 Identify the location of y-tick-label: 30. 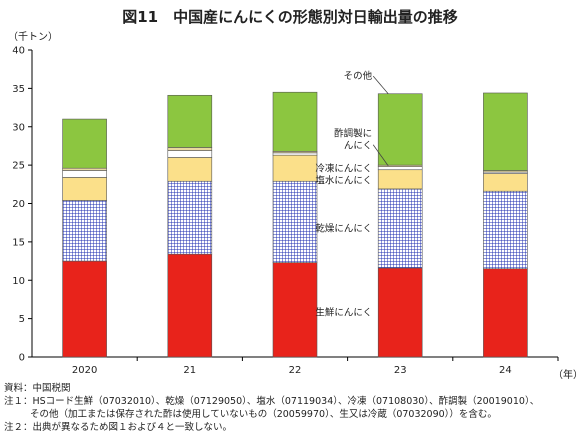
(18, 127).